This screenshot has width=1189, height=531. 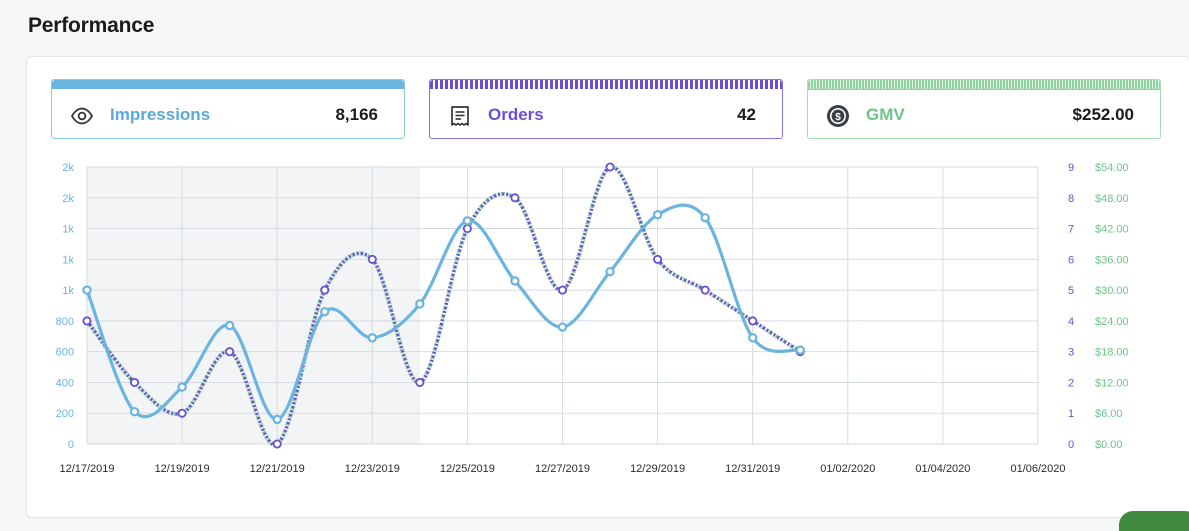 I want to click on impressions-value: 8,166, so click(x=356, y=114).